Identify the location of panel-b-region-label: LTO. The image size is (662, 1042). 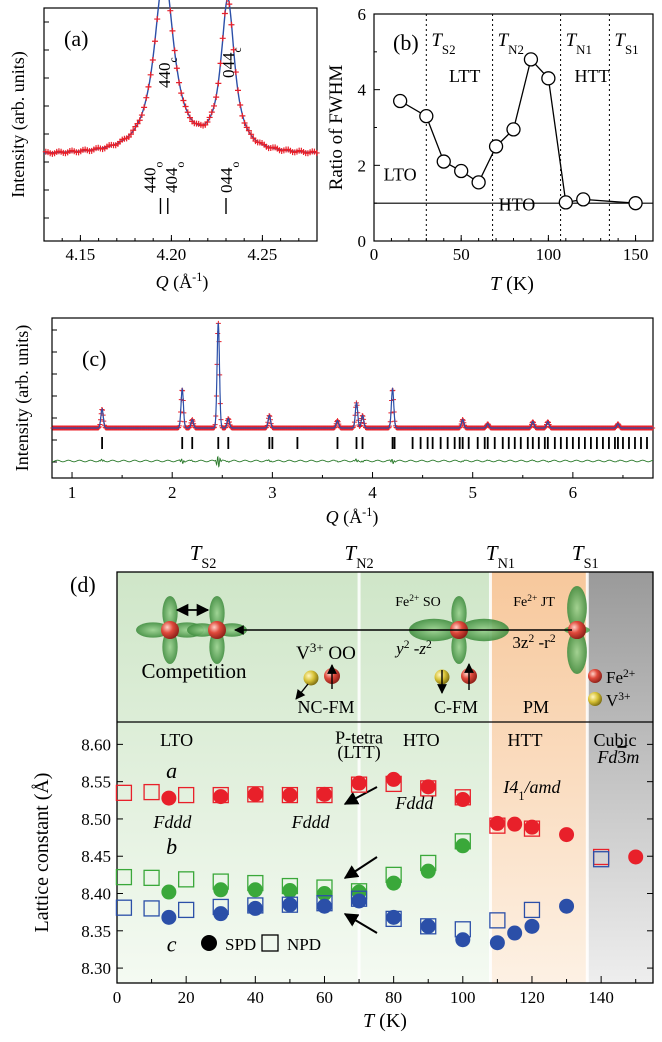
(400, 174).